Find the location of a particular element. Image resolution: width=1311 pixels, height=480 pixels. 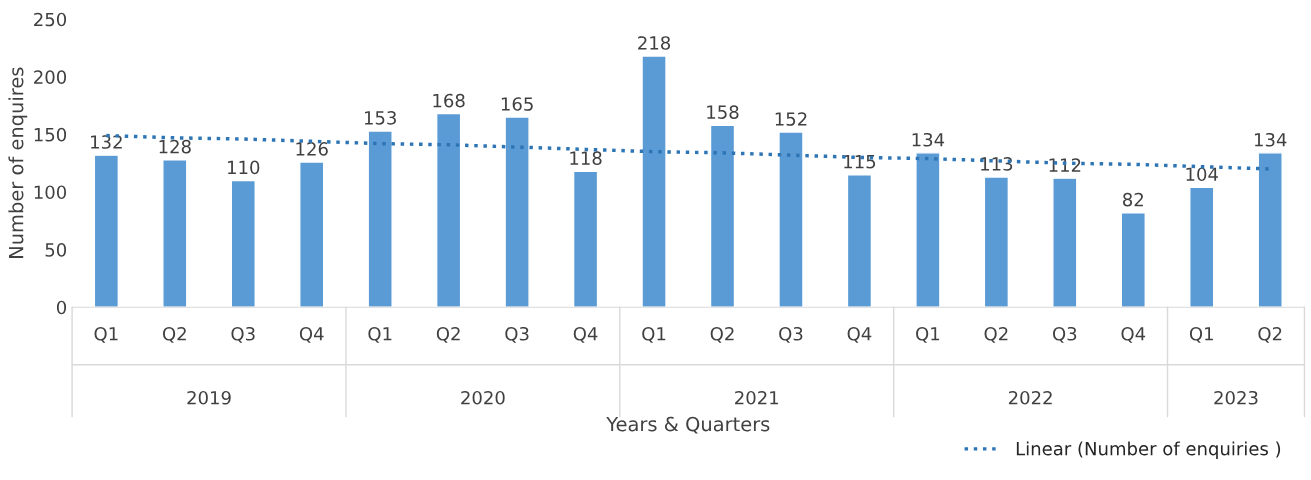

text: 2020 is located at coordinates (483, 397).